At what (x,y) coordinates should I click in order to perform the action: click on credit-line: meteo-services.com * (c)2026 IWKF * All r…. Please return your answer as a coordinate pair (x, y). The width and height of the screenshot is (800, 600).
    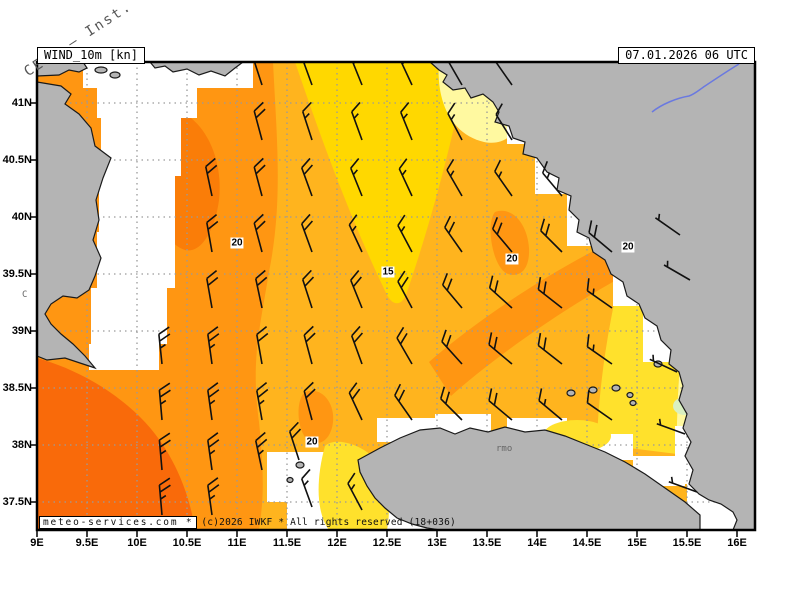
    Looking at the image, I should click on (247, 522).